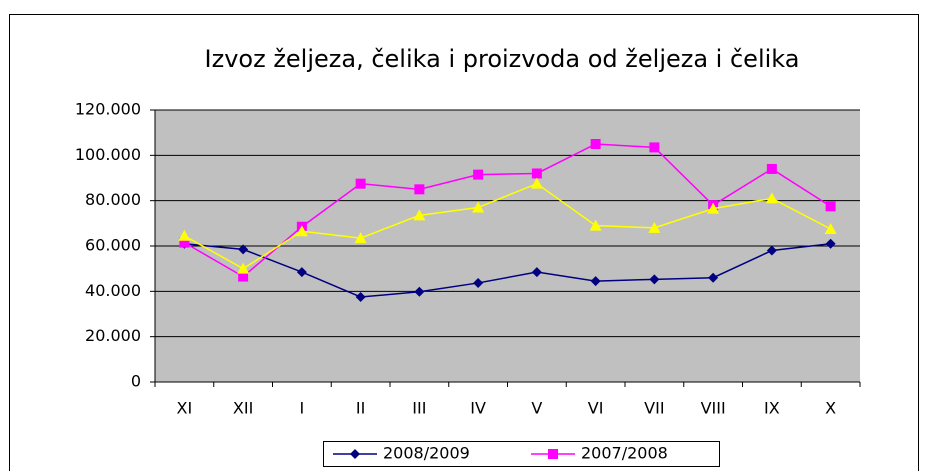 This screenshot has height=471, width=930. What do you see at coordinates (713, 408) in the screenshot?
I see `x-tick-label: VIII` at bounding box center [713, 408].